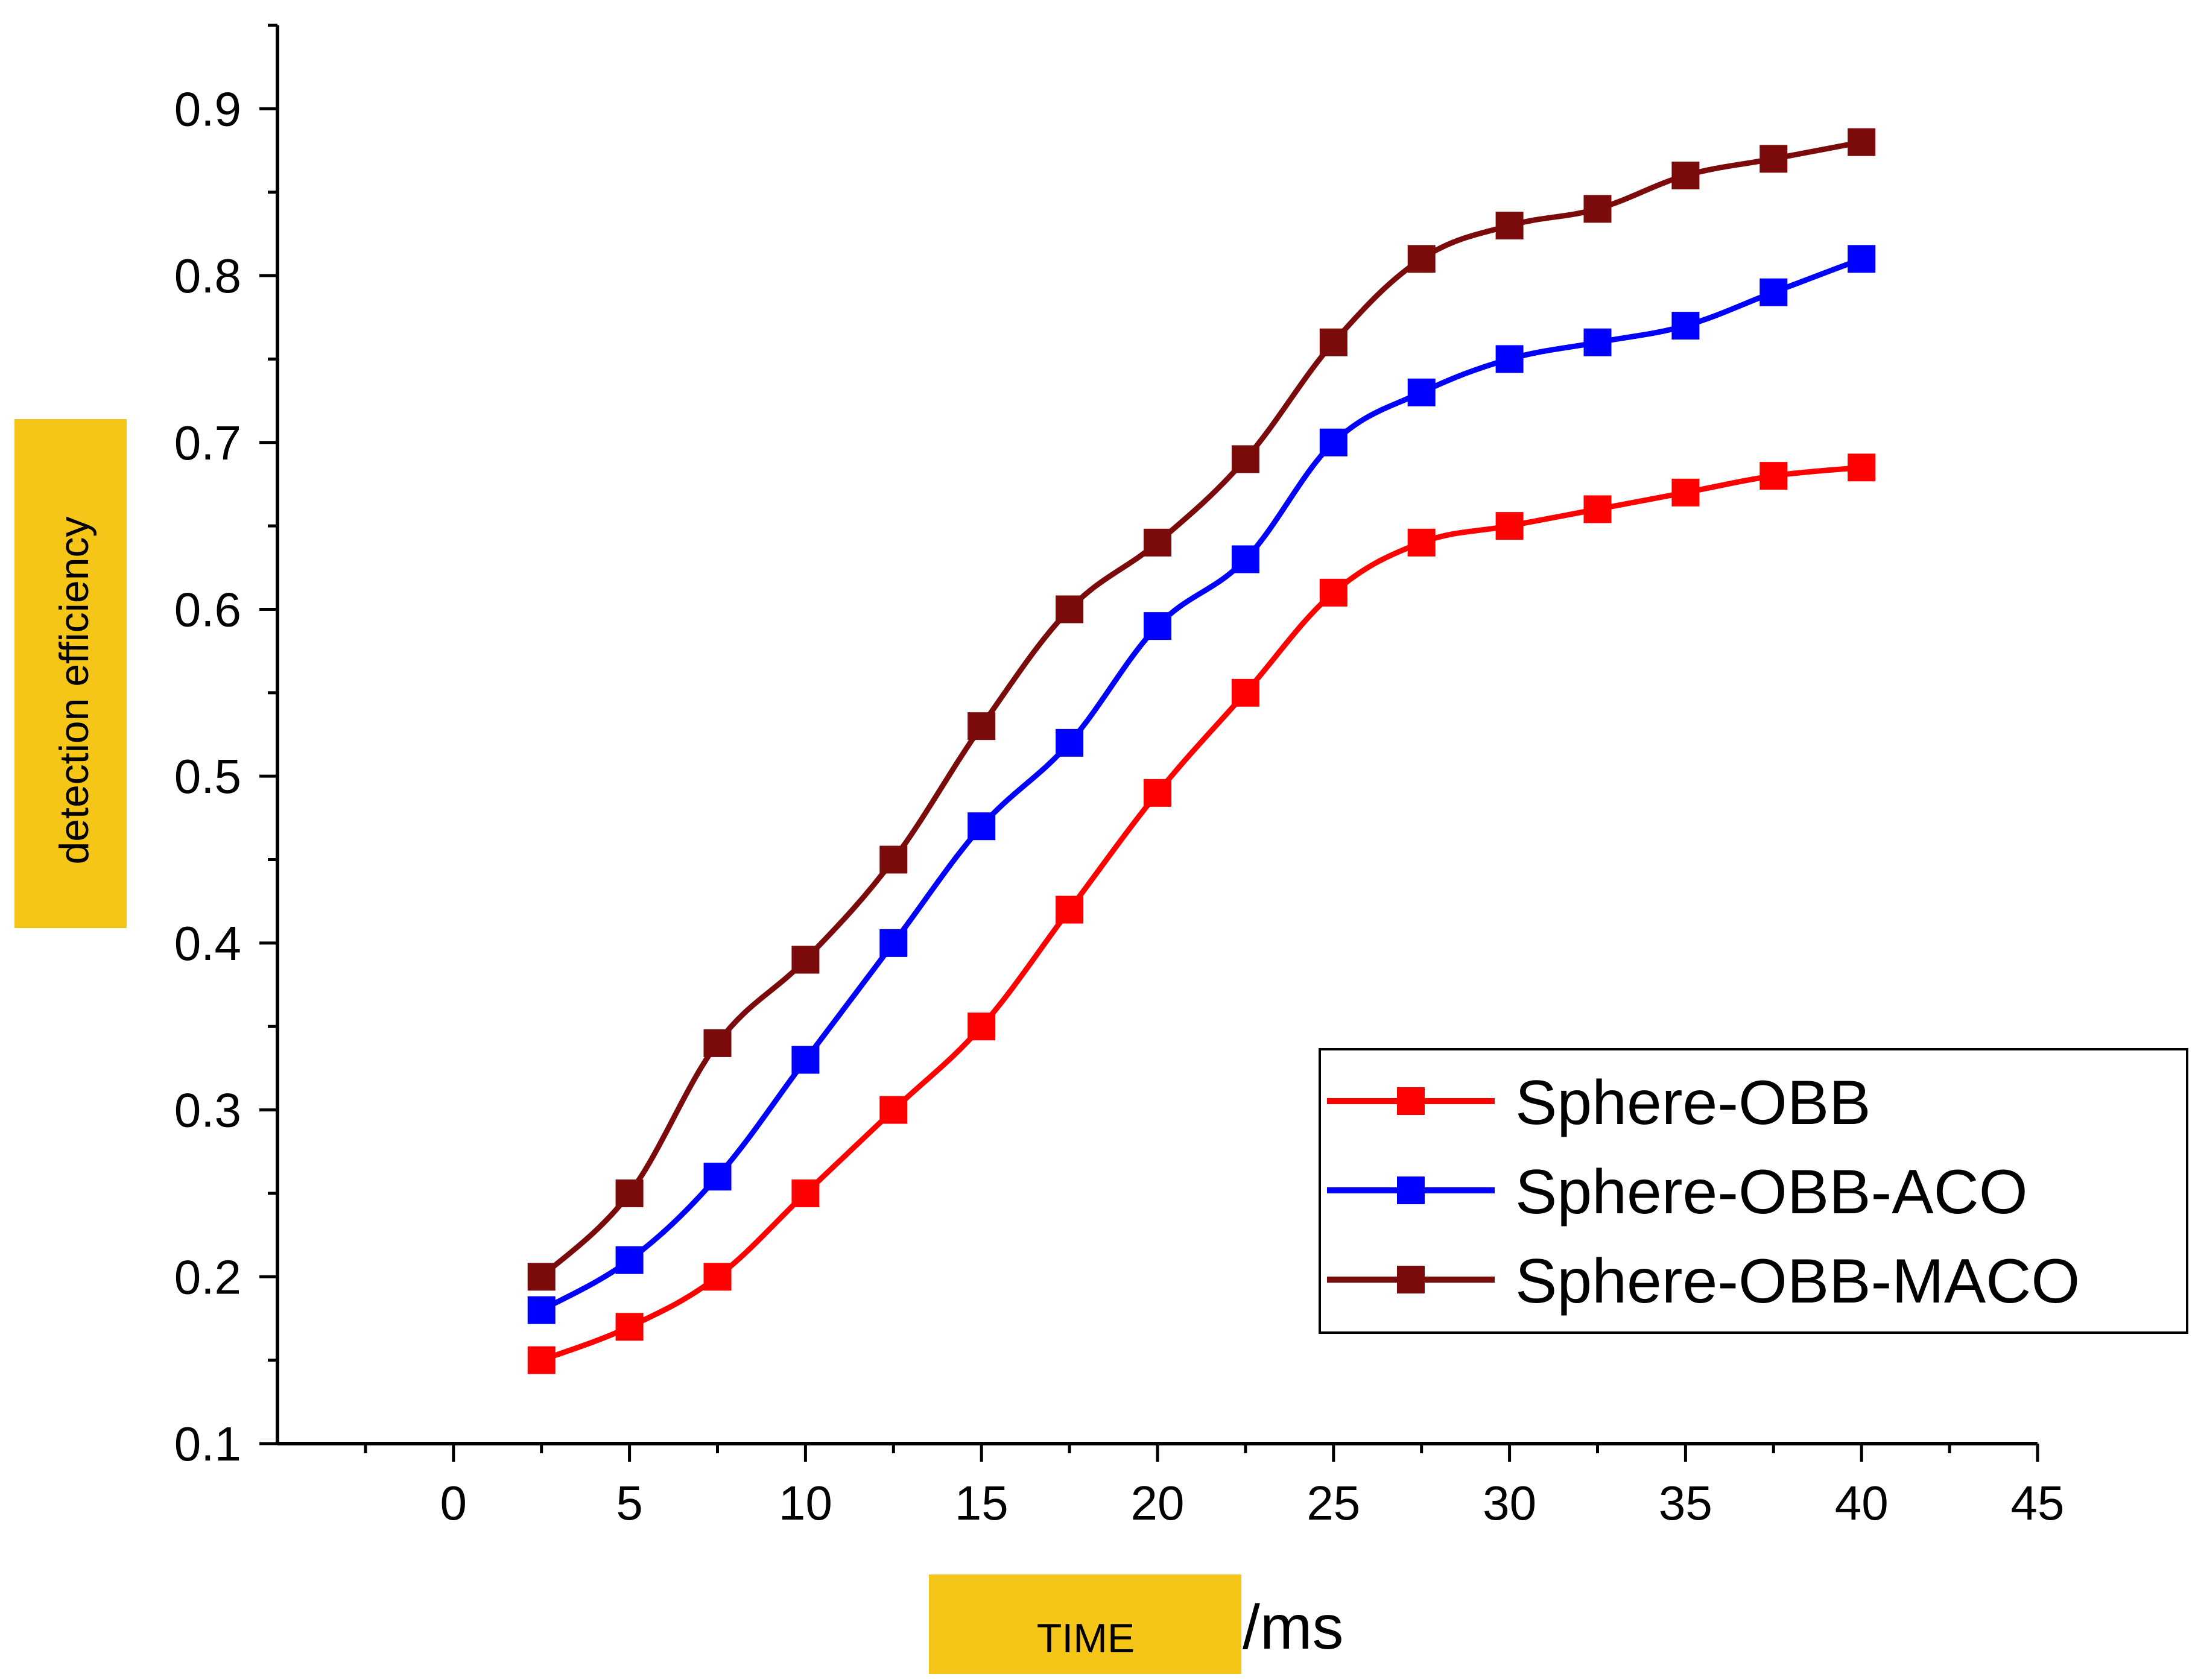 This screenshot has width=2198, height=1680. I want to click on y-tick-label: 0.4, so click(207, 943).